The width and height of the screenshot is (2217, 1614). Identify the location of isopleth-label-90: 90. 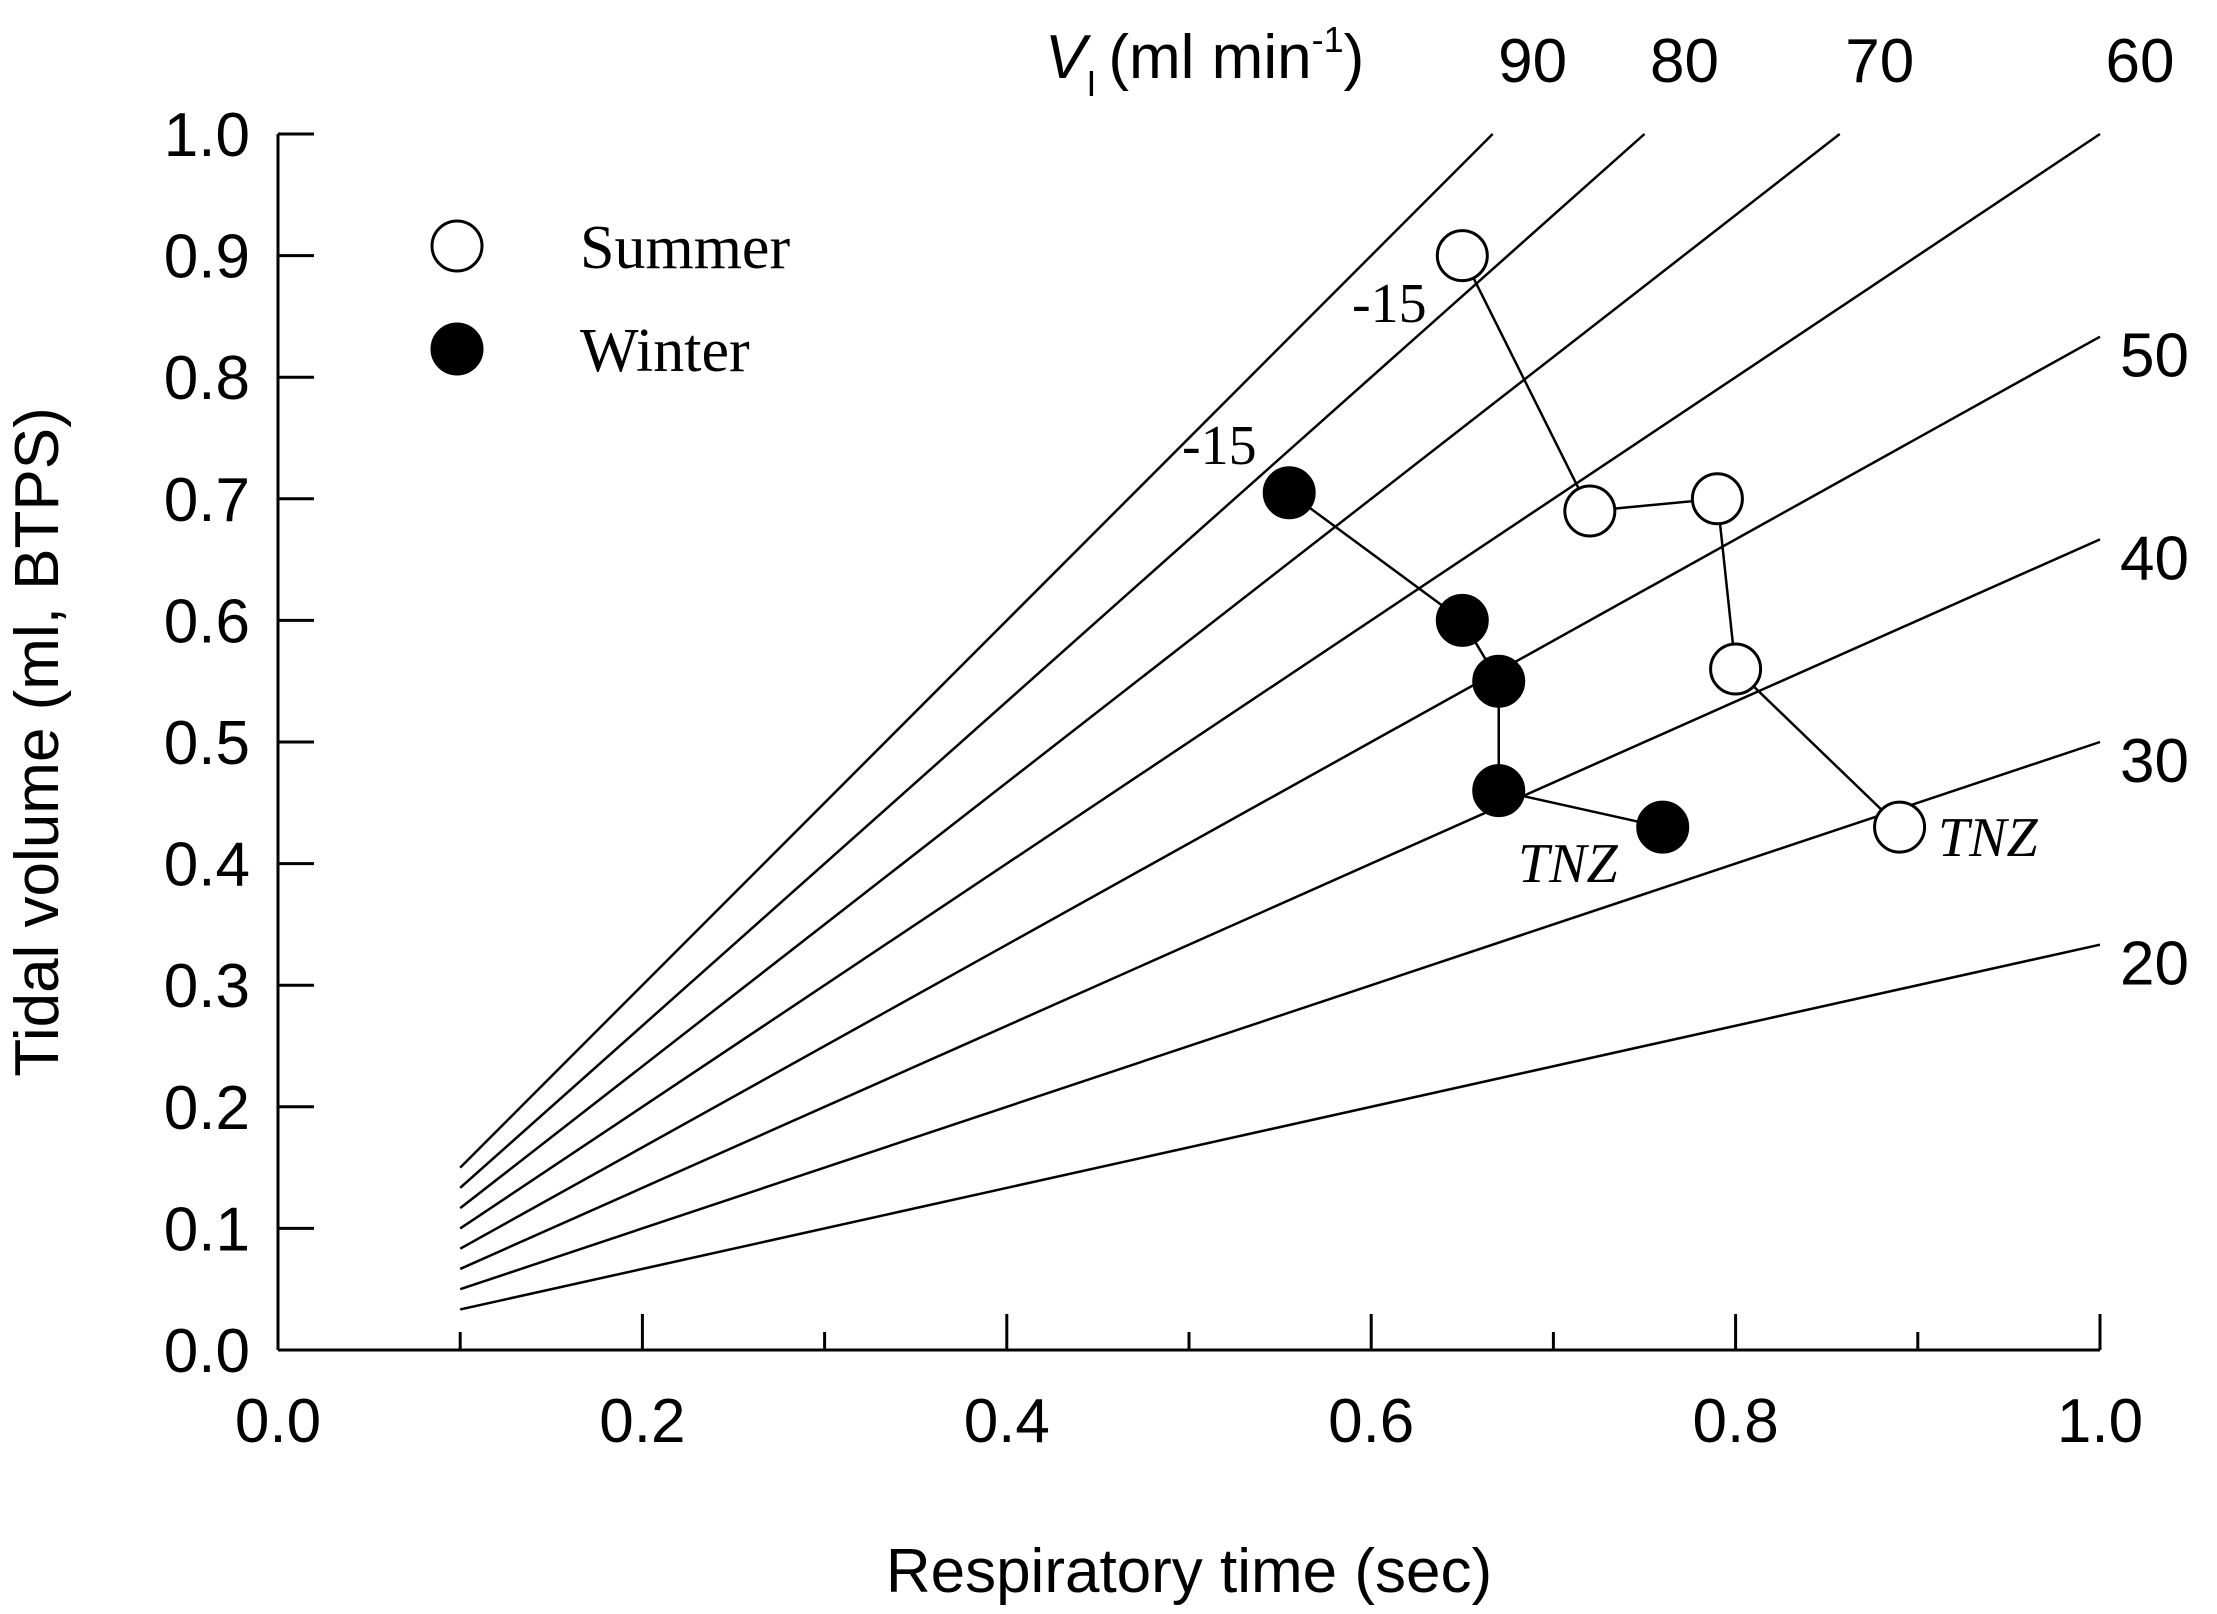
(1532, 61).